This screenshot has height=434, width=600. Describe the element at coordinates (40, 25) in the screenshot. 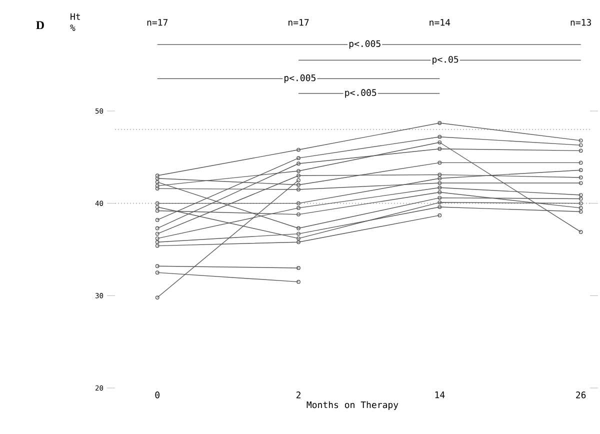

I see `text: D` at that location.